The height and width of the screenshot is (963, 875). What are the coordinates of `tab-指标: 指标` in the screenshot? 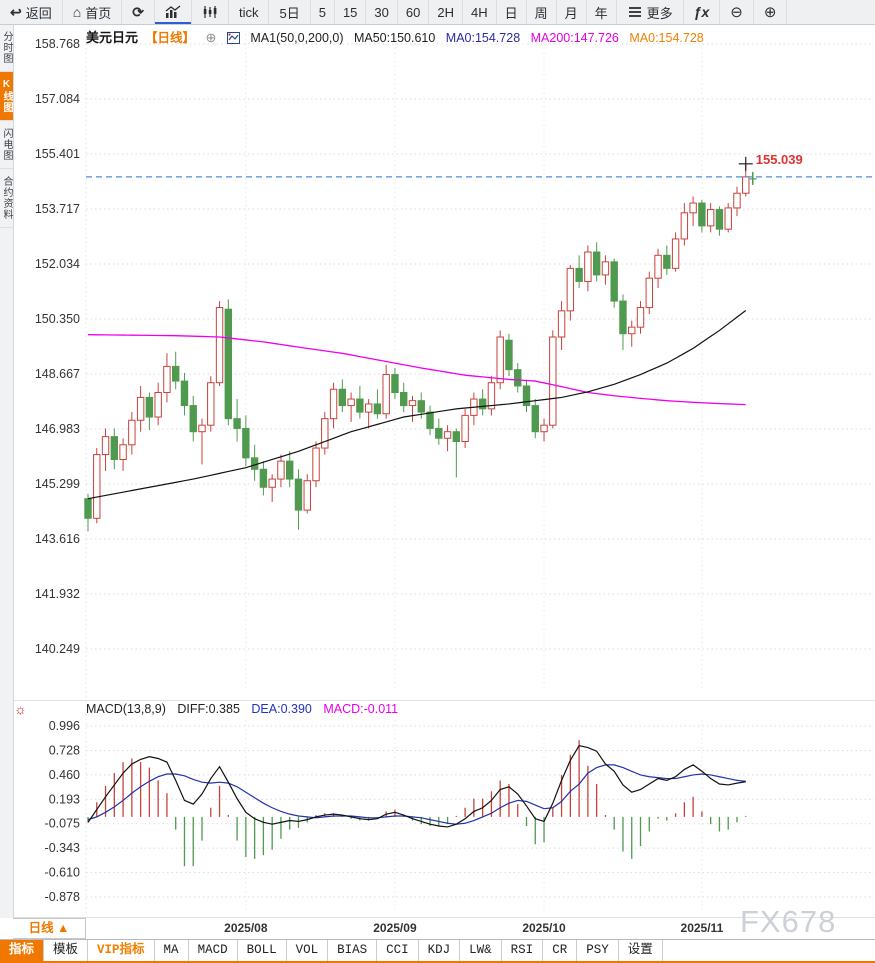 It's located at (22, 951).